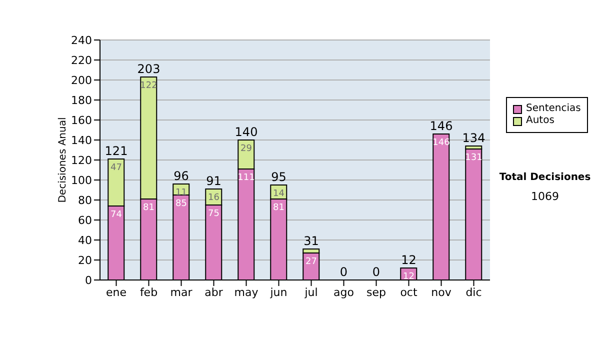  Describe the element at coordinates (376, 292) in the screenshot. I see `x-tick-label: sep` at that location.